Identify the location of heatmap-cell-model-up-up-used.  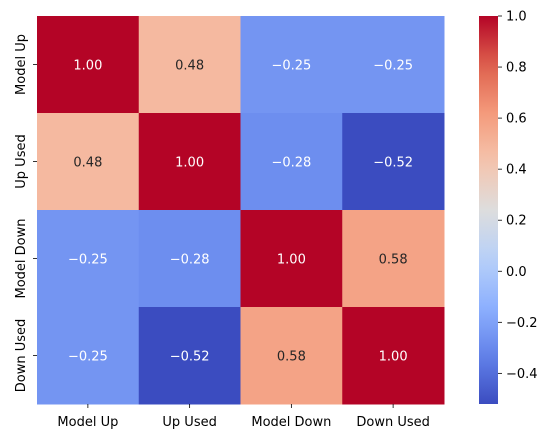
(189, 65).